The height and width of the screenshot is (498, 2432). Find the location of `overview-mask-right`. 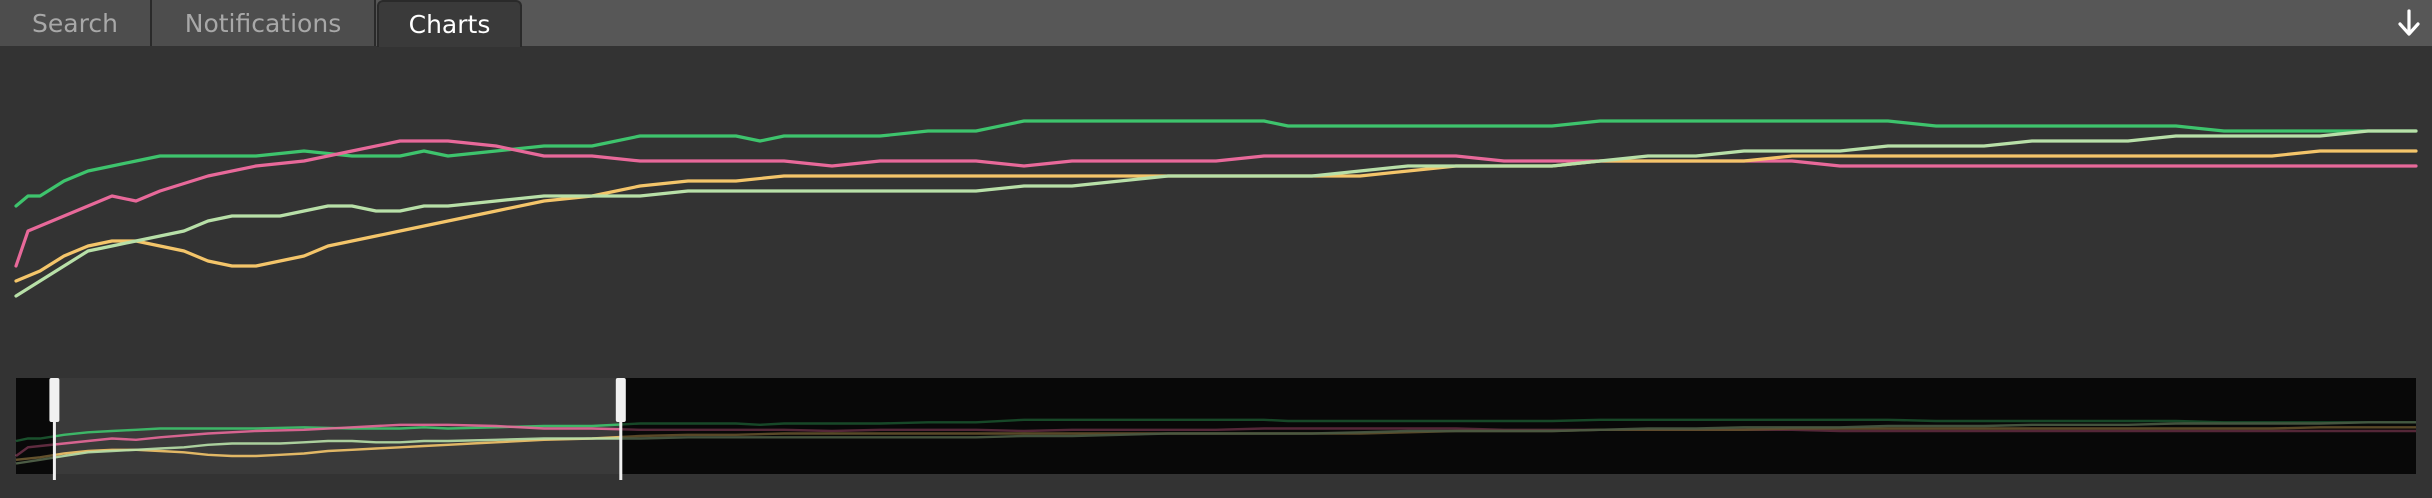

overview-mask-right is located at coordinates (1518, 426).